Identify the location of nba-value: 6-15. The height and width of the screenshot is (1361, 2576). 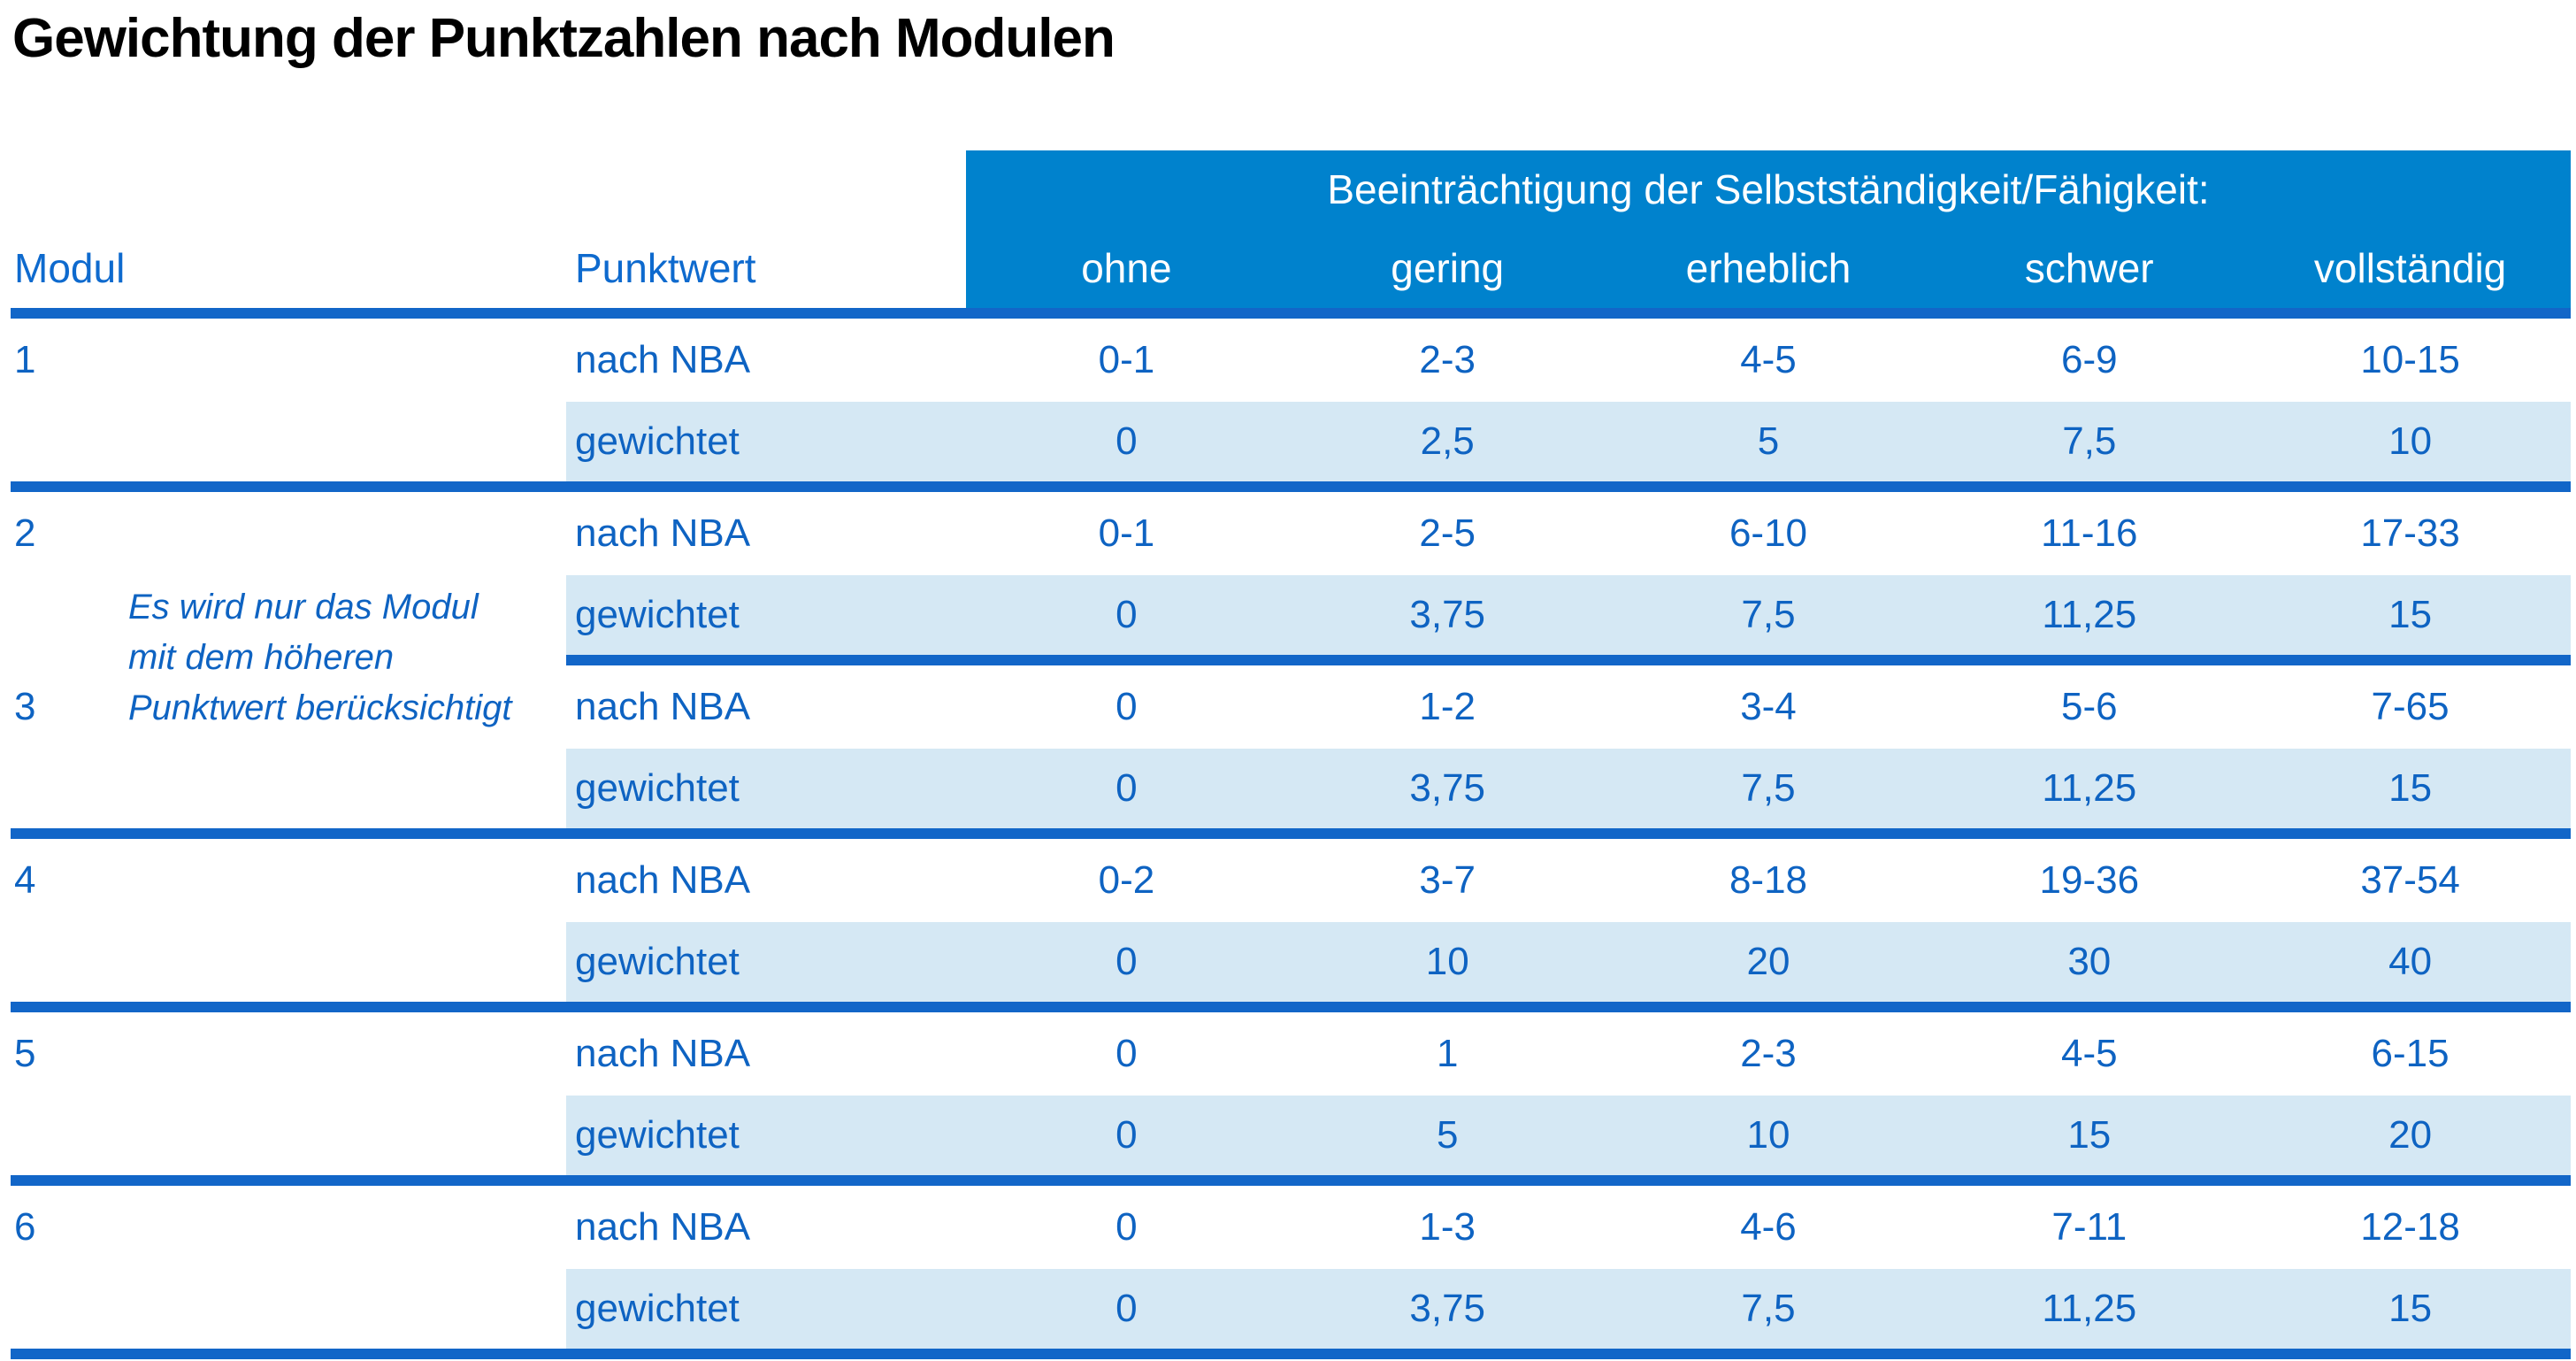
(2410, 1053).